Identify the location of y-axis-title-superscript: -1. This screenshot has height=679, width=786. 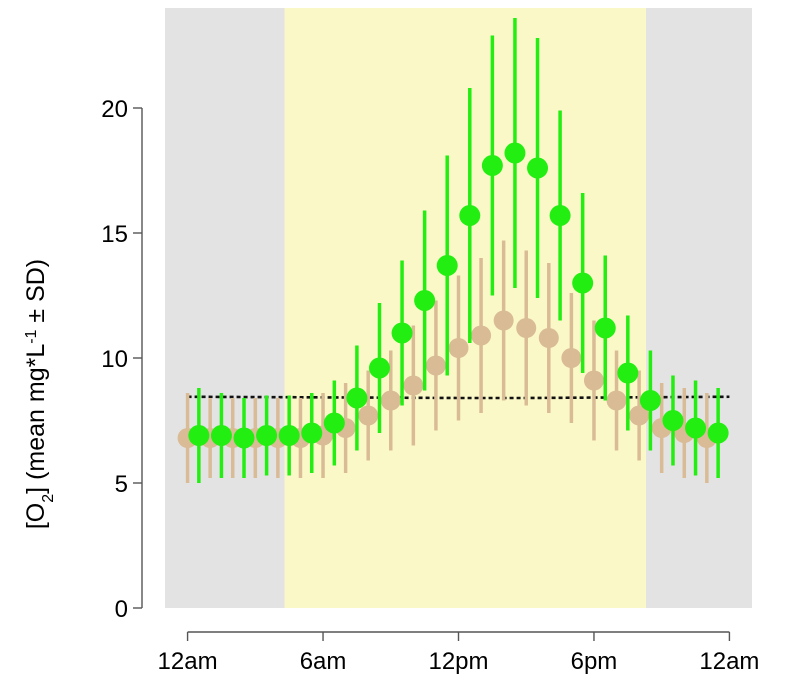
(31, 336).